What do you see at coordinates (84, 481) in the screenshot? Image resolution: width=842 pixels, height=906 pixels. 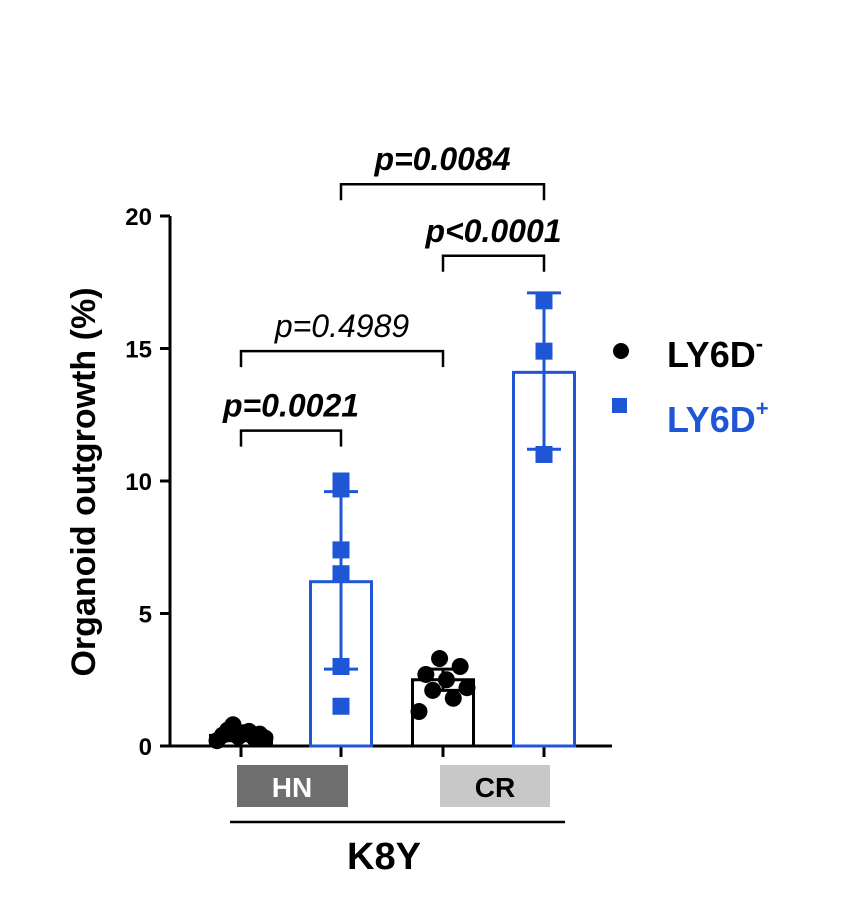 I see `y-axis-label: Organoid outgrowth (%)` at bounding box center [84, 481].